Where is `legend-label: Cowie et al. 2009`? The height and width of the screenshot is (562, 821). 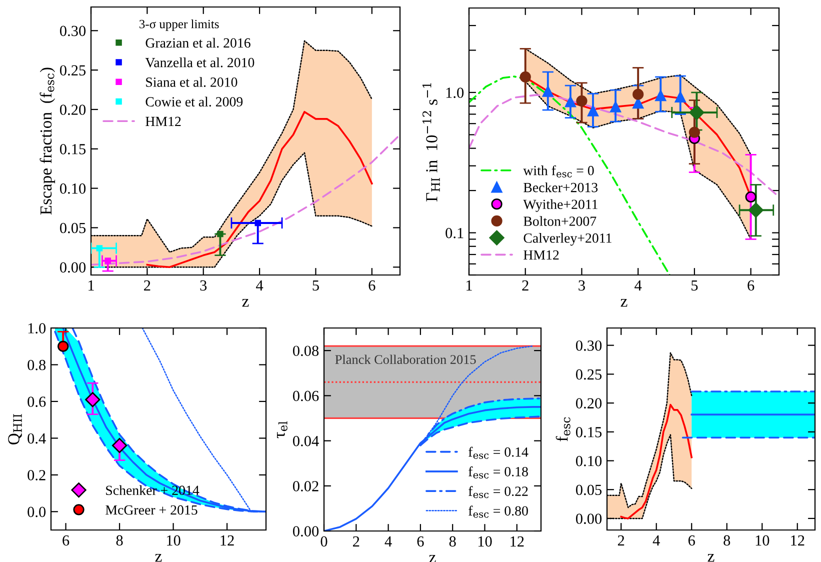
legend-label: Cowie et al. 2009 is located at coordinates (194, 101).